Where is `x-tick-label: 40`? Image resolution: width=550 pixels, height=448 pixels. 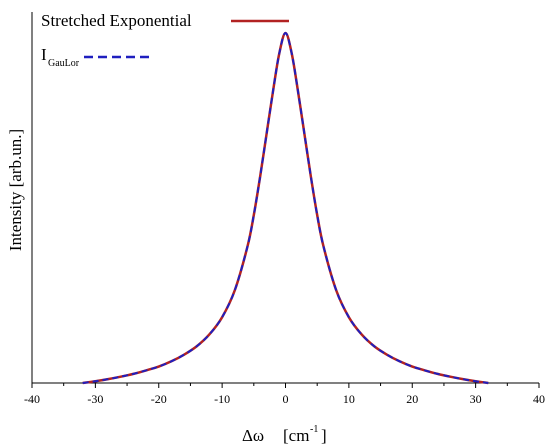 x-tick-label: 40 is located at coordinates (539, 399).